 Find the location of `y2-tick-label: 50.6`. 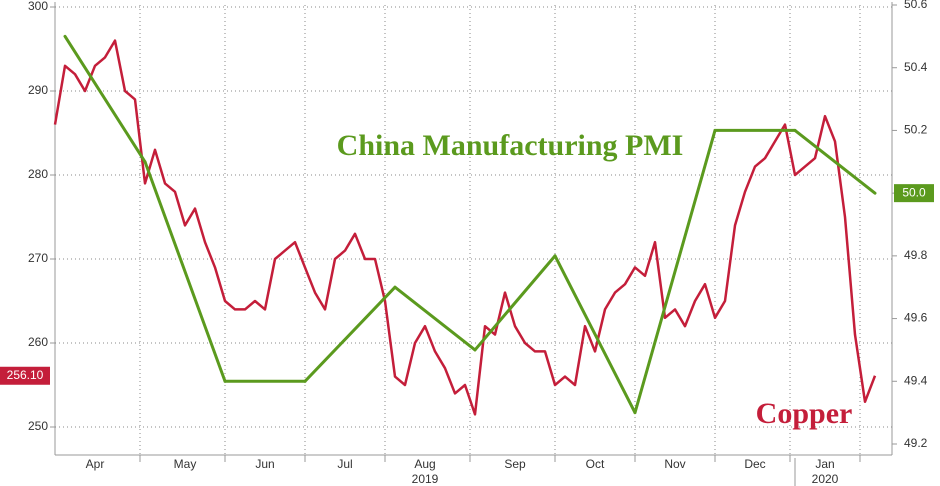

y2-tick-label: 50.6 is located at coordinates (916, 5).